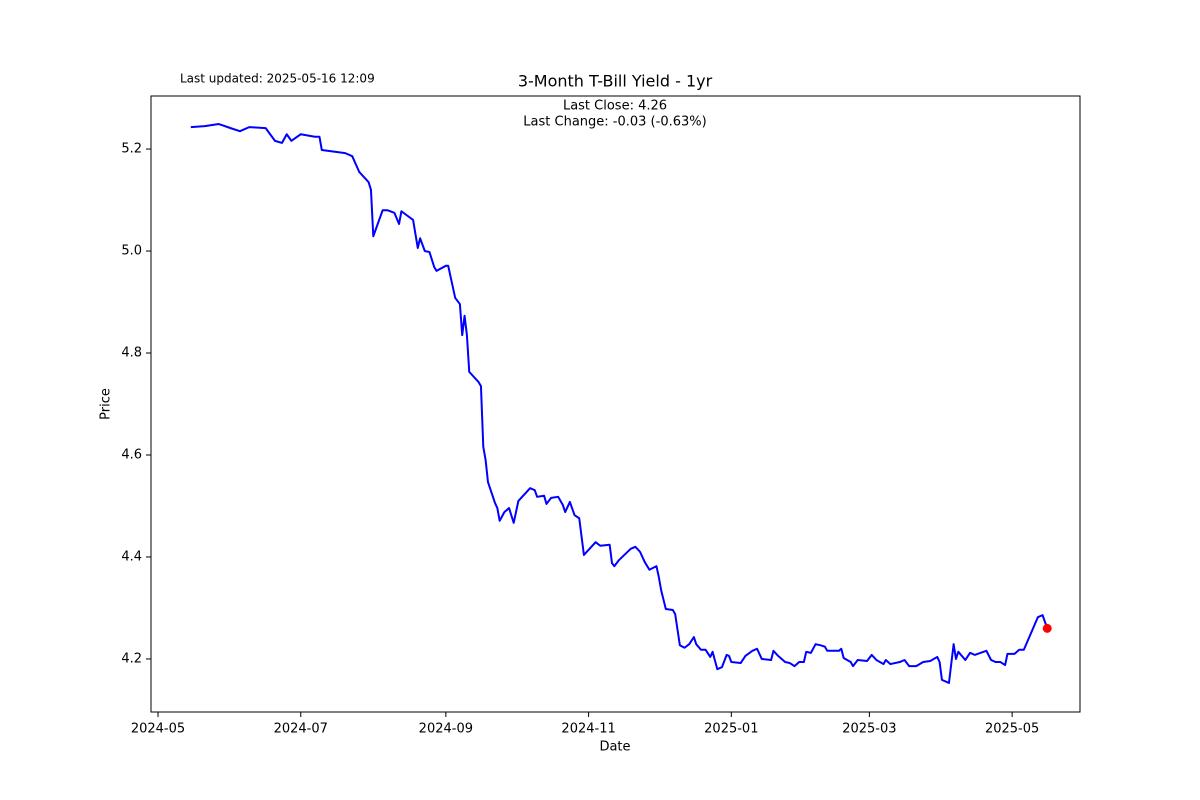  I want to click on chart-title: 3-Month T-Bill Yield - 1yr, so click(615, 81).